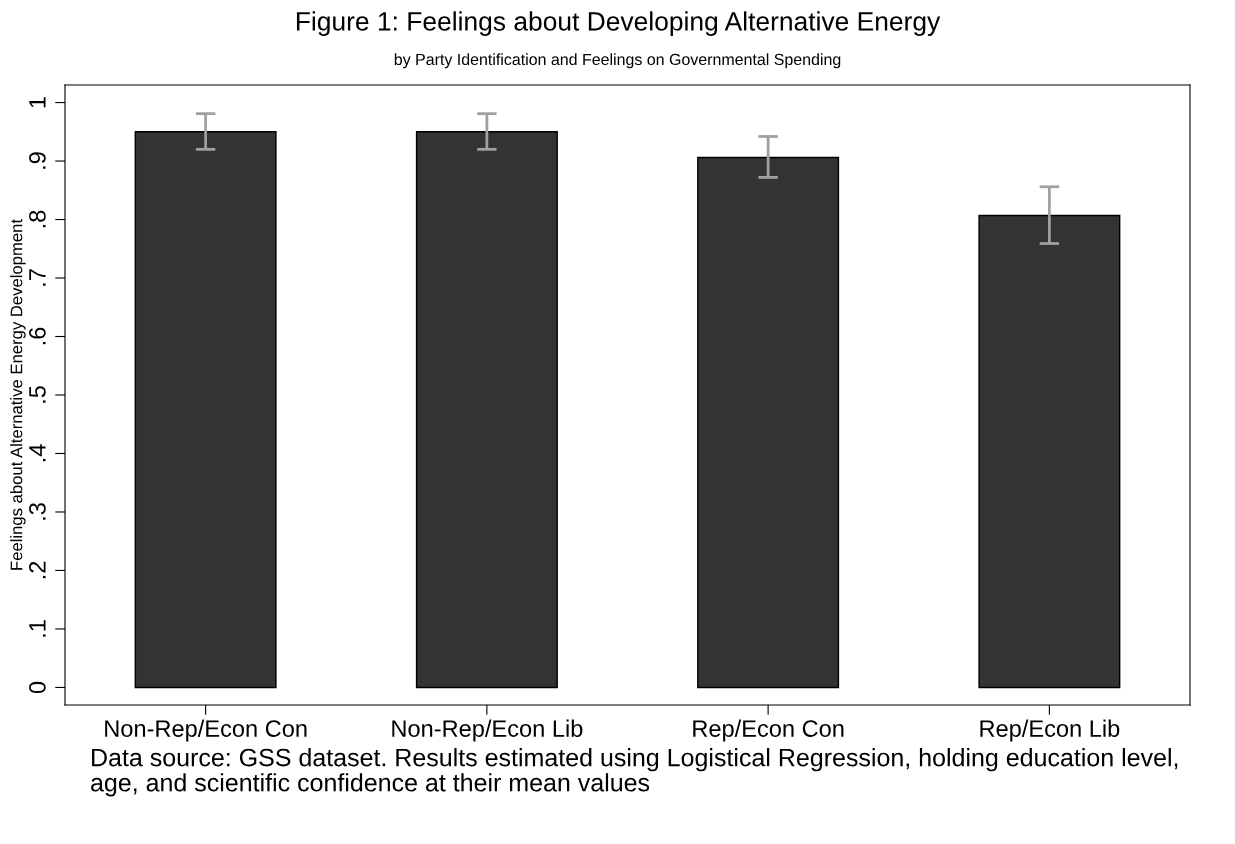  What do you see at coordinates (206, 730) in the screenshot?
I see `x-tick-label: Non-Rep/Econ Con` at bounding box center [206, 730].